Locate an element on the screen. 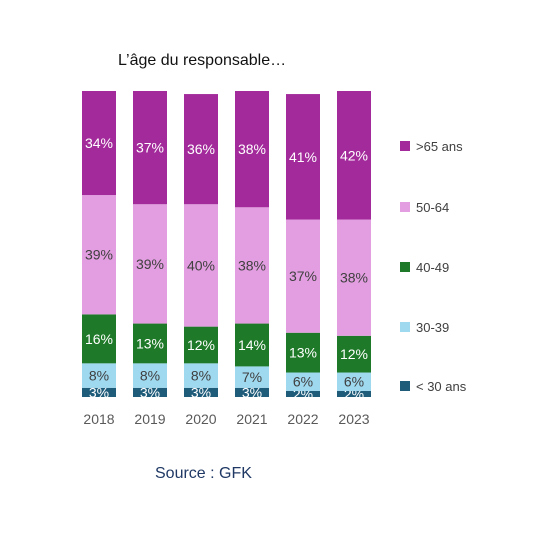  data-label-2023-2: 12% is located at coordinates (354, 354).